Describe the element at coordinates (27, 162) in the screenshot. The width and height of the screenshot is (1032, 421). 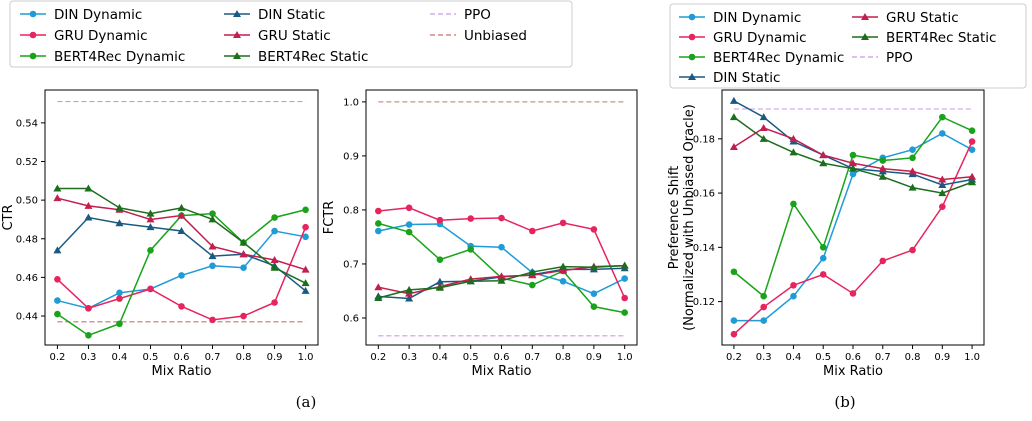
I see `y-tick-label: 0.52` at that location.